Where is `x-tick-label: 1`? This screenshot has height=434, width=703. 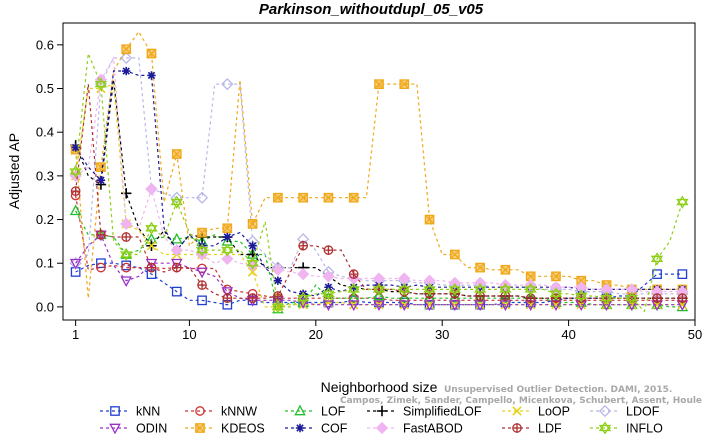
x-tick-label: 1 is located at coordinates (75, 334).